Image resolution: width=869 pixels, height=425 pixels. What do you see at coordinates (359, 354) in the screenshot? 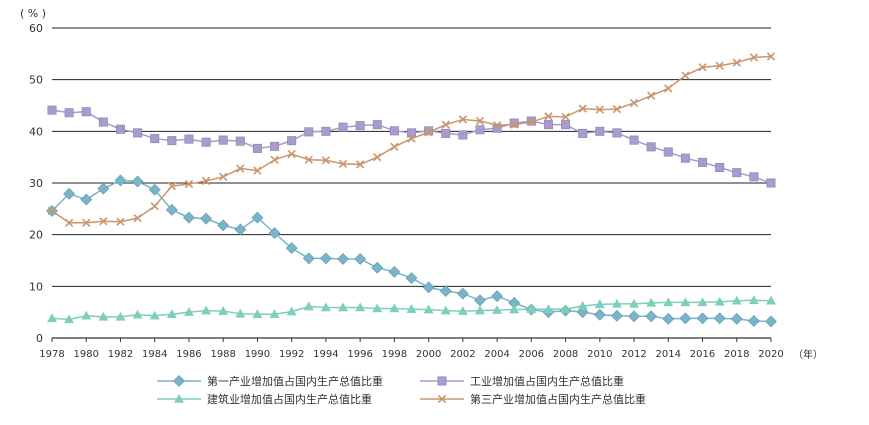
I see `x-tick-label: 1996` at bounding box center [359, 354].